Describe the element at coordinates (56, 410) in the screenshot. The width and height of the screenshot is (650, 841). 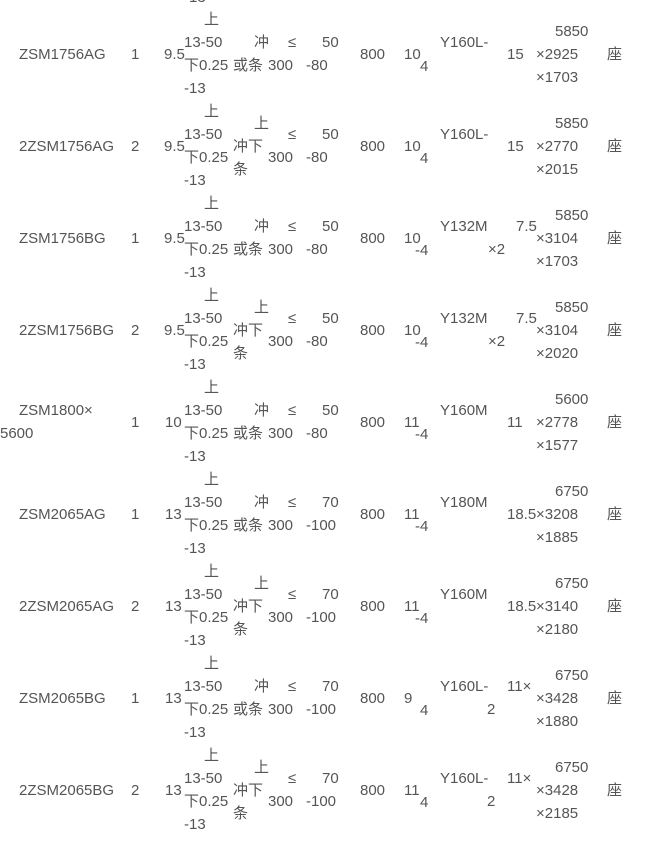
I see `model-cell: ZSM1800×` at that location.